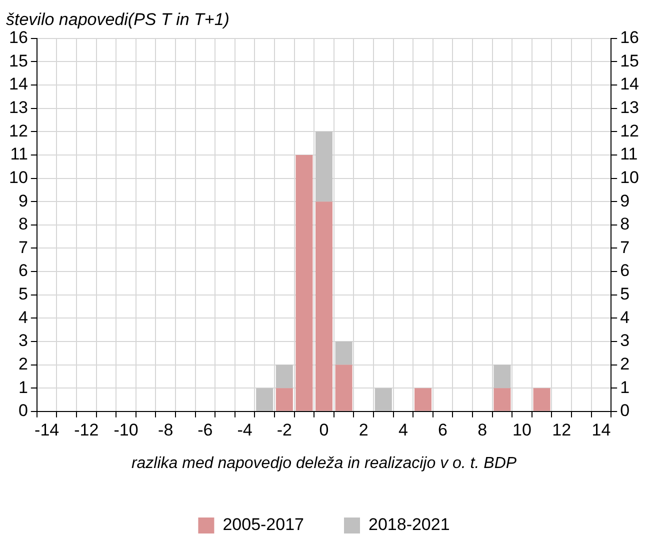  Describe the element at coordinates (601, 430) in the screenshot. I see `x-tick-label: 14` at that location.